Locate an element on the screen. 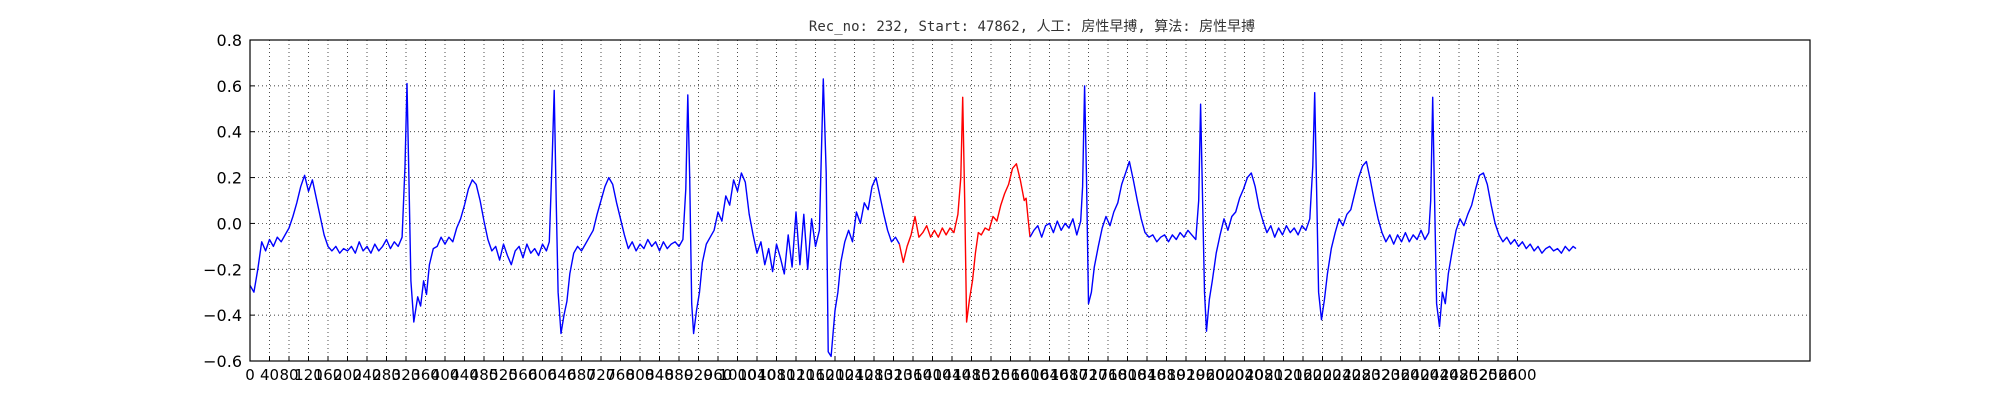 This screenshot has width=2000, height=405. x-tick-label: 2360 is located at coordinates (1400, 375).